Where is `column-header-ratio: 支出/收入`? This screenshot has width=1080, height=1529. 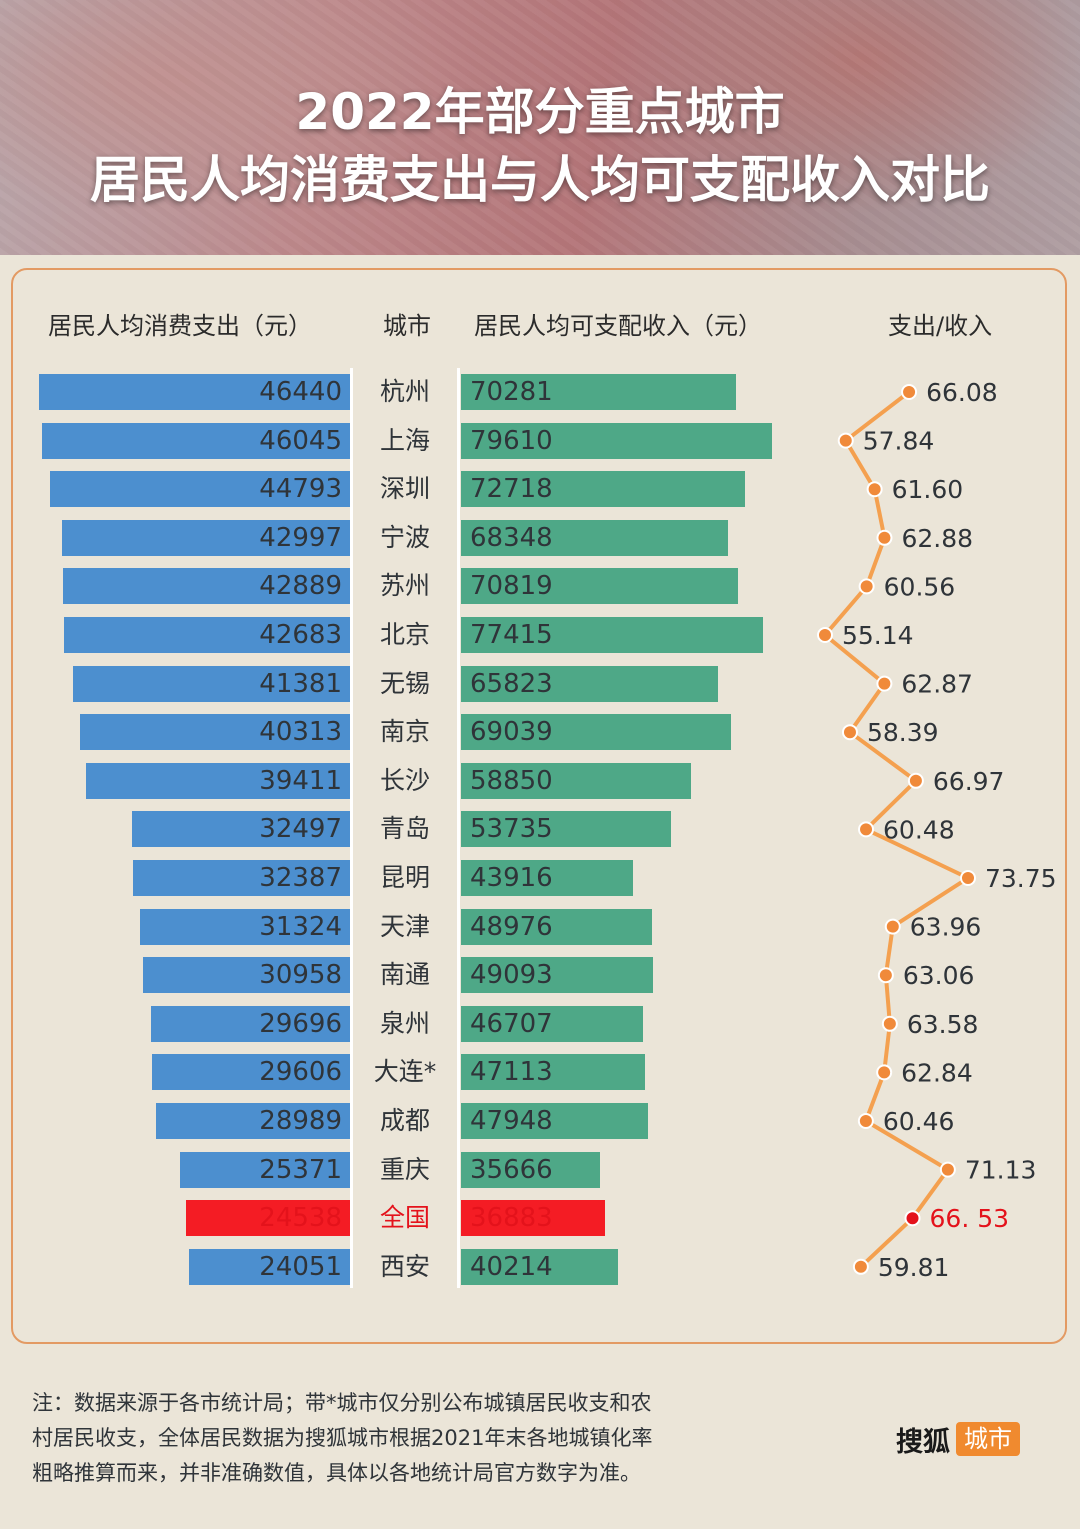
column-header-ratio: 支出/收入 is located at coordinates (940, 326).